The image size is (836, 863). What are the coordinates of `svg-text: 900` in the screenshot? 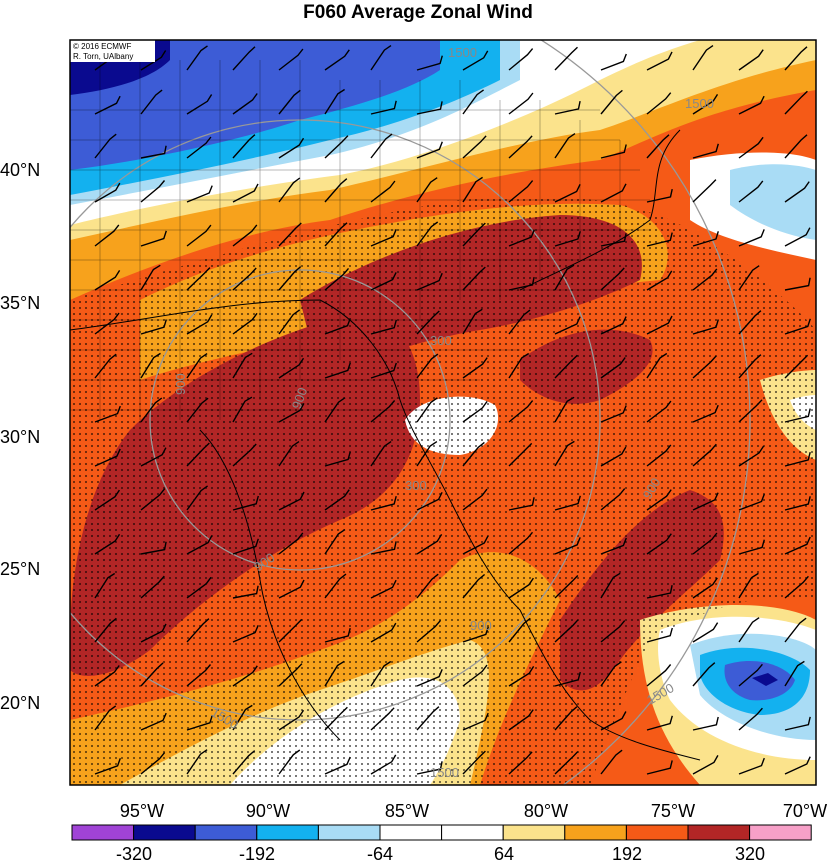 It's located at (481, 625).